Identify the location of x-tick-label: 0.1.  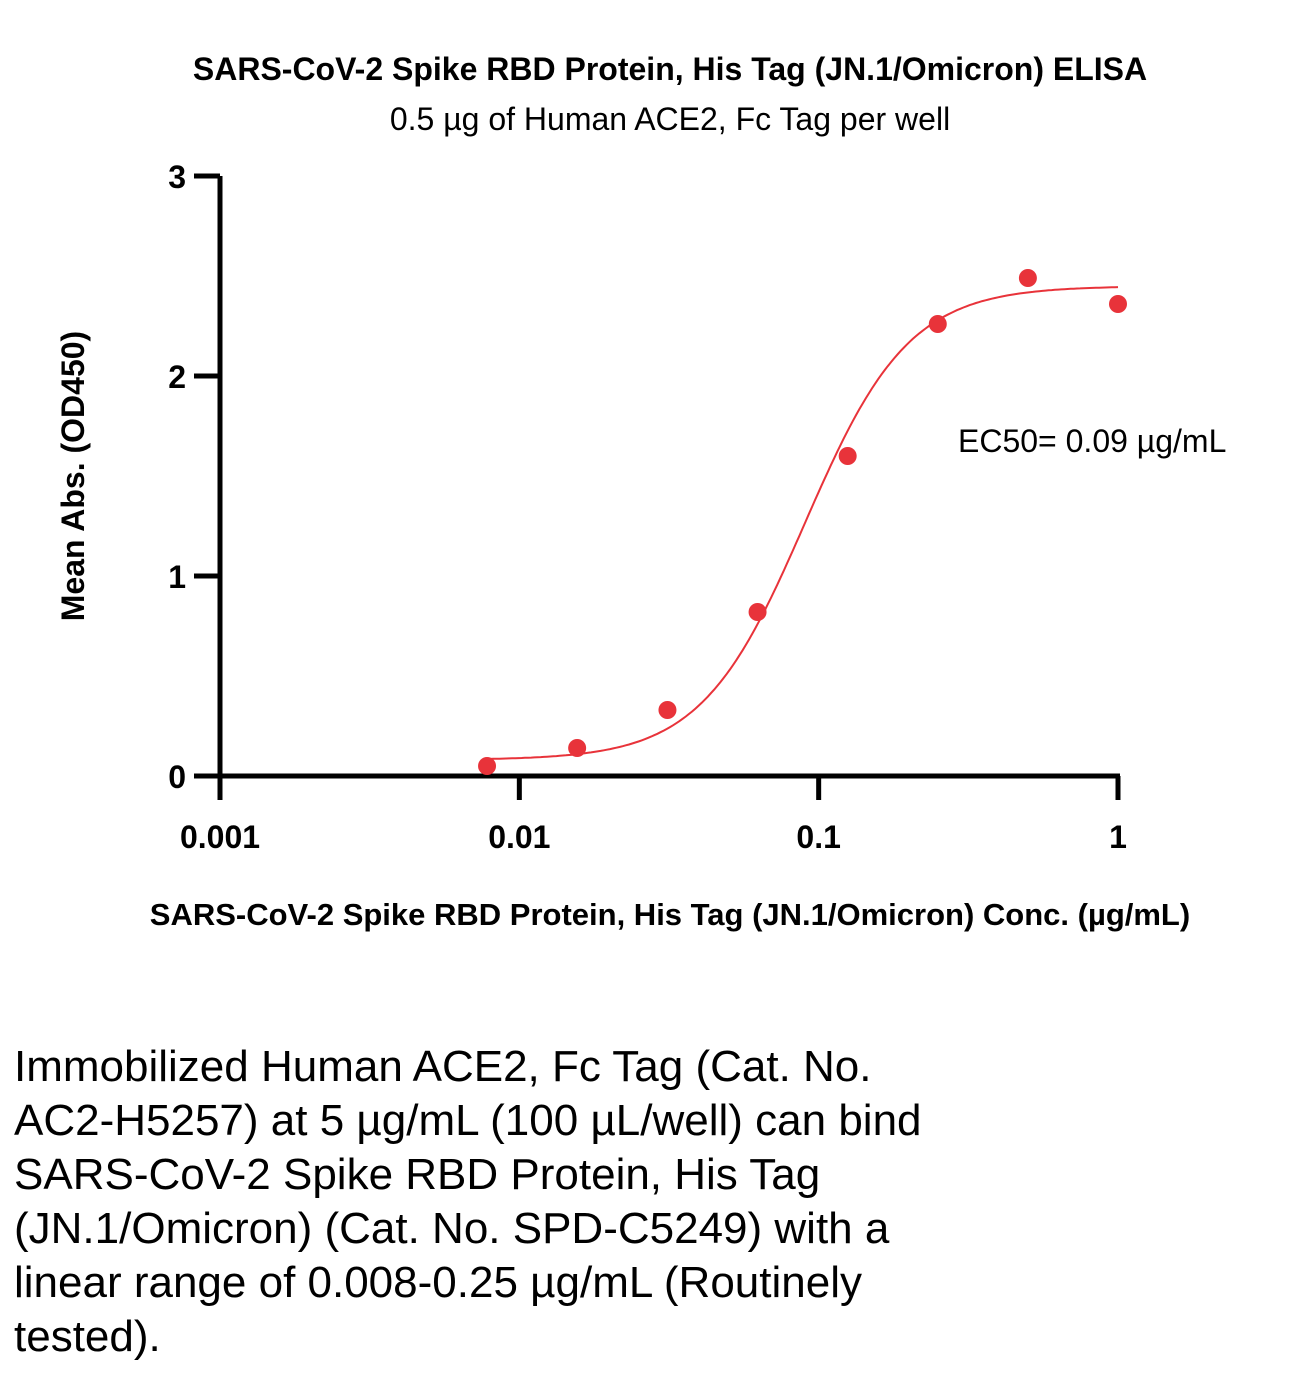
(818, 837).